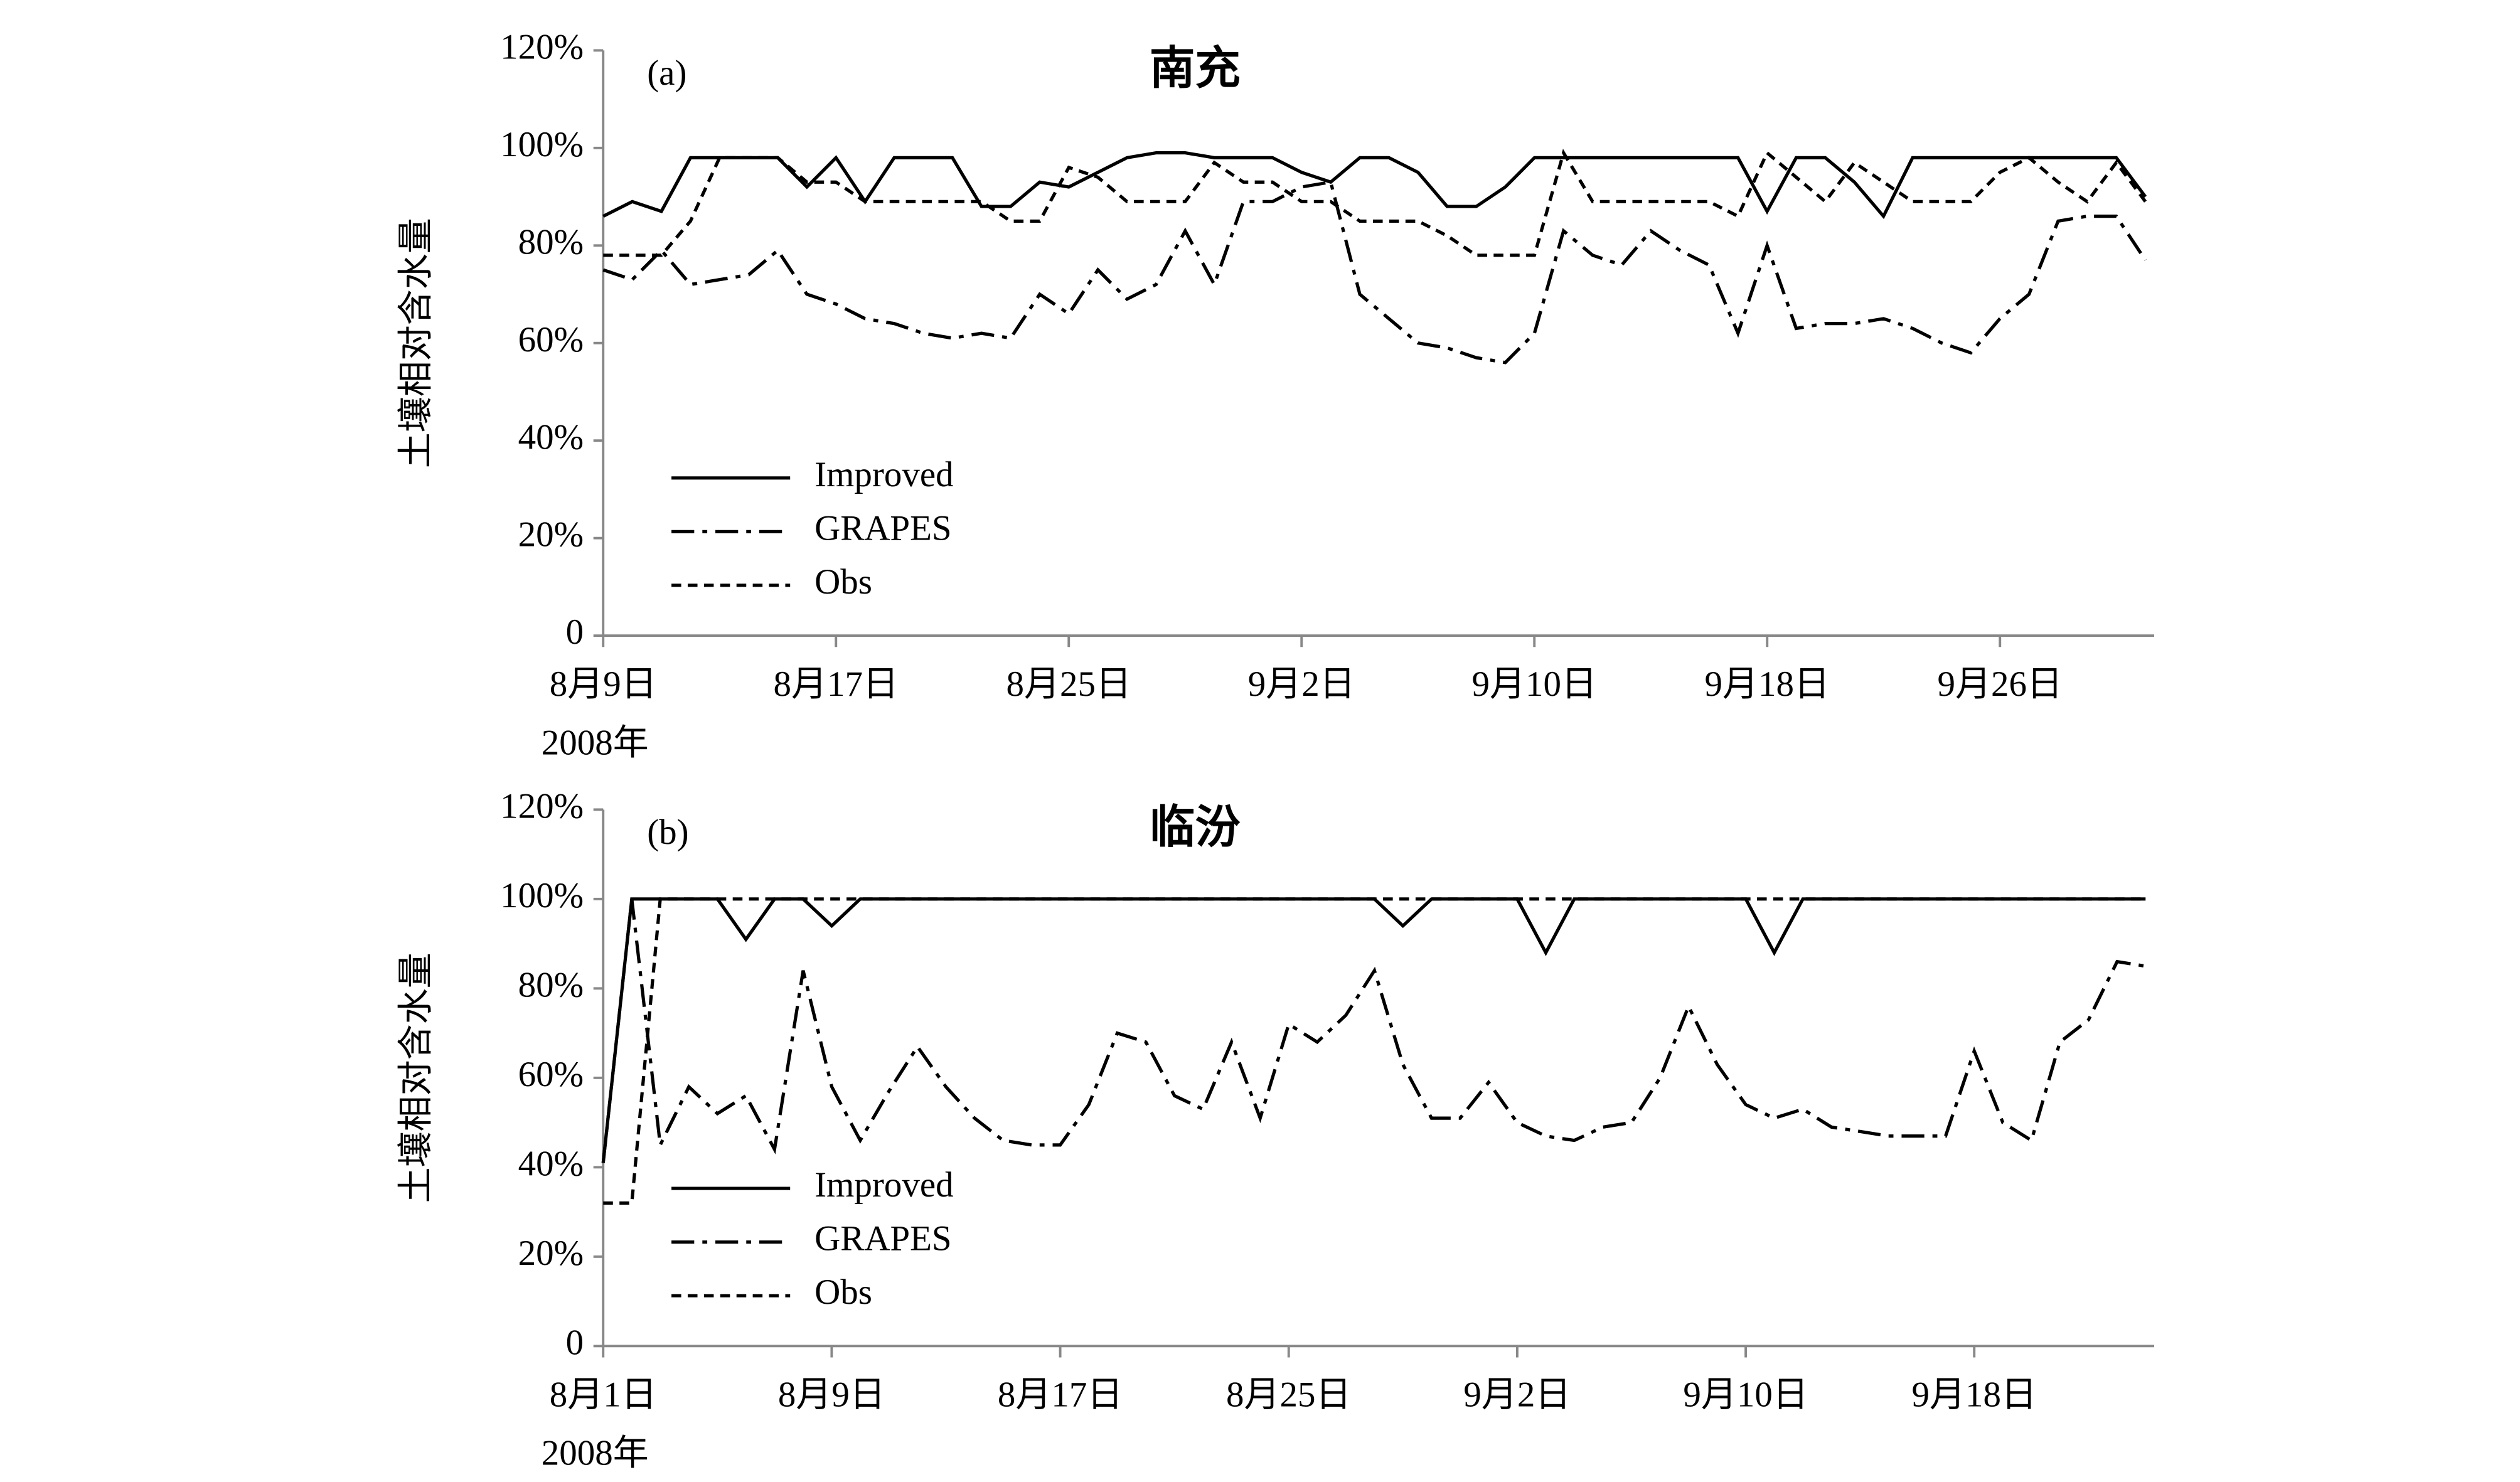  Describe the element at coordinates (1195, 68) in the screenshot. I see `chart-title: 南充` at that location.